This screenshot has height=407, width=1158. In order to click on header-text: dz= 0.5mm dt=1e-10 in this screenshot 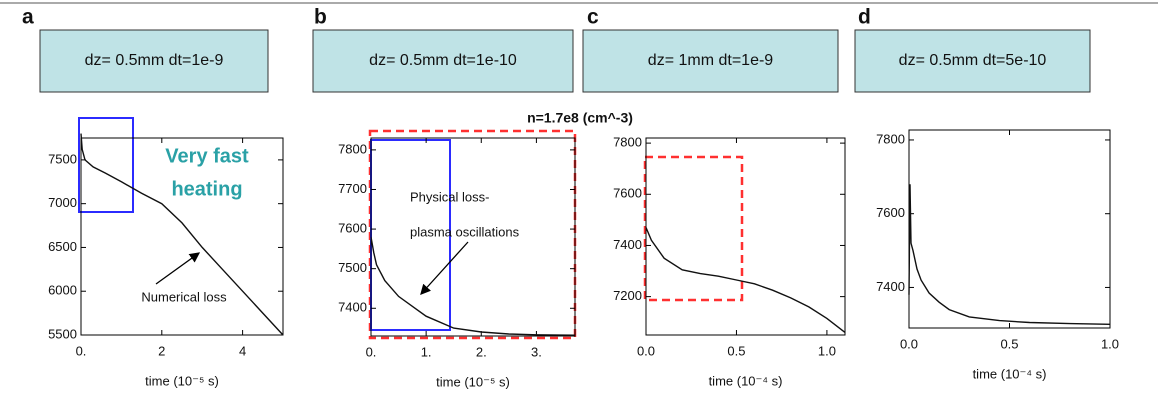, I will do `click(443, 60)`.